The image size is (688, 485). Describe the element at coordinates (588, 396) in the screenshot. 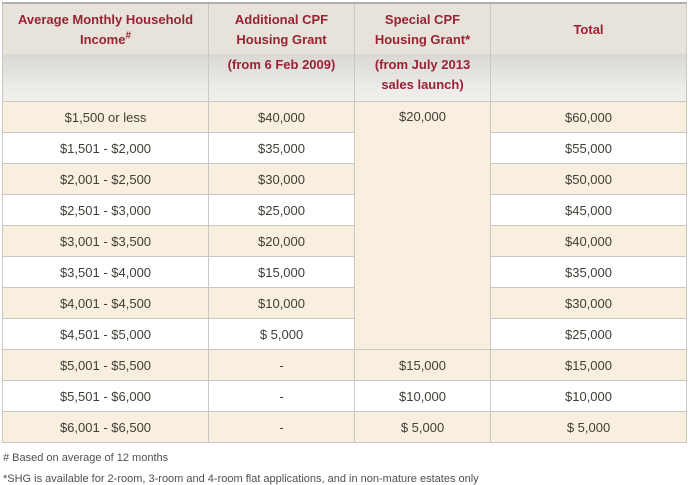

I see `total-cell: $10,000` at that location.